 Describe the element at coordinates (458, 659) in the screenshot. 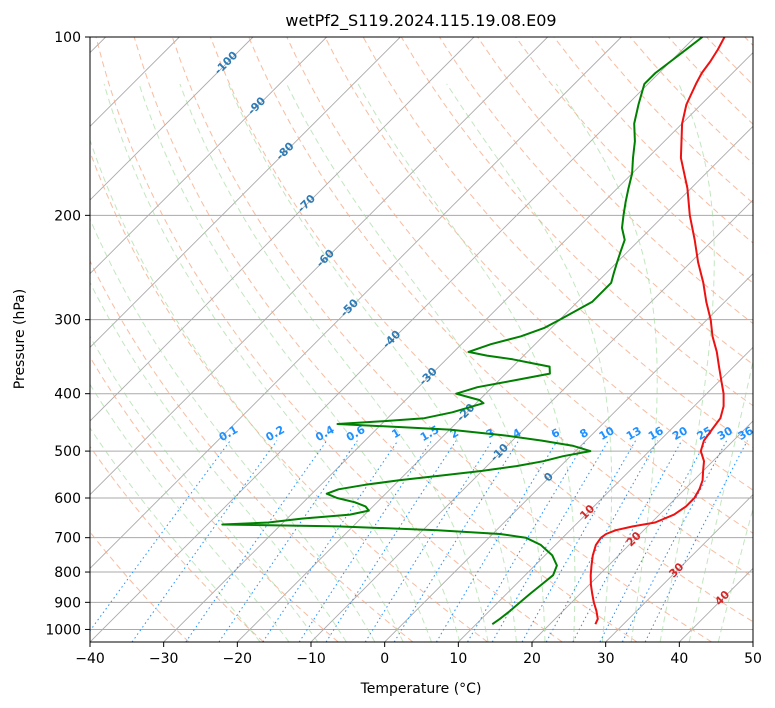

I see `x-tick-label: 10` at that location.